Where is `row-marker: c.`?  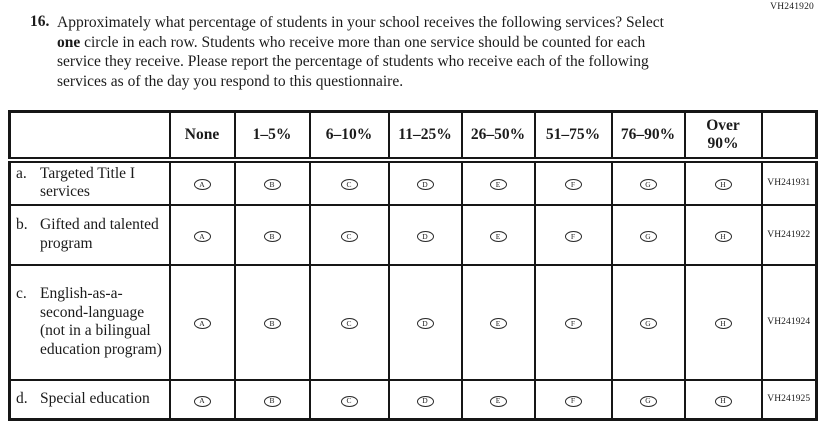 row-marker: c. is located at coordinates (21, 293).